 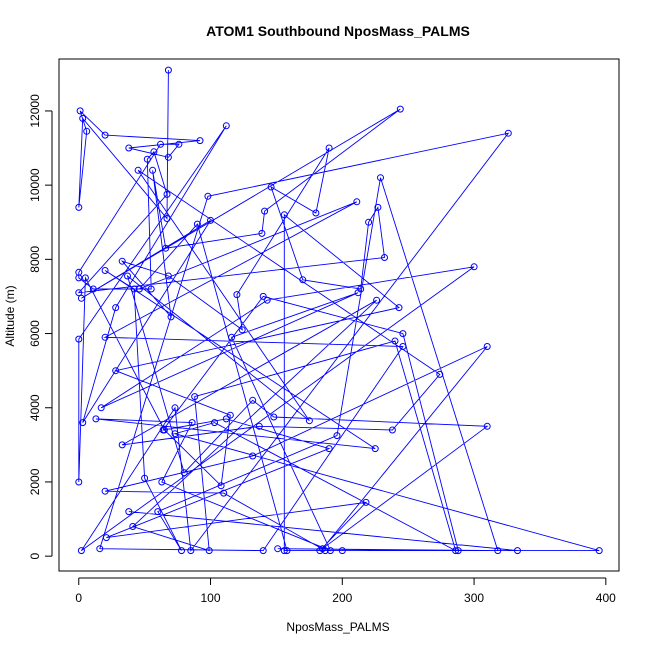 I want to click on y-tick-label: 8000, so click(x=35, y=259).